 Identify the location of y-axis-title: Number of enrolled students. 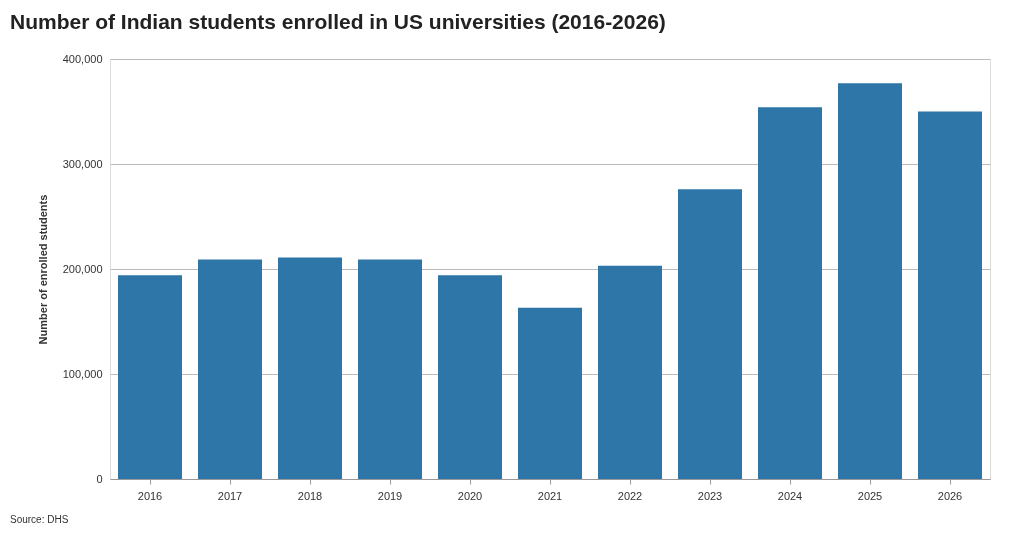
(42, 269).